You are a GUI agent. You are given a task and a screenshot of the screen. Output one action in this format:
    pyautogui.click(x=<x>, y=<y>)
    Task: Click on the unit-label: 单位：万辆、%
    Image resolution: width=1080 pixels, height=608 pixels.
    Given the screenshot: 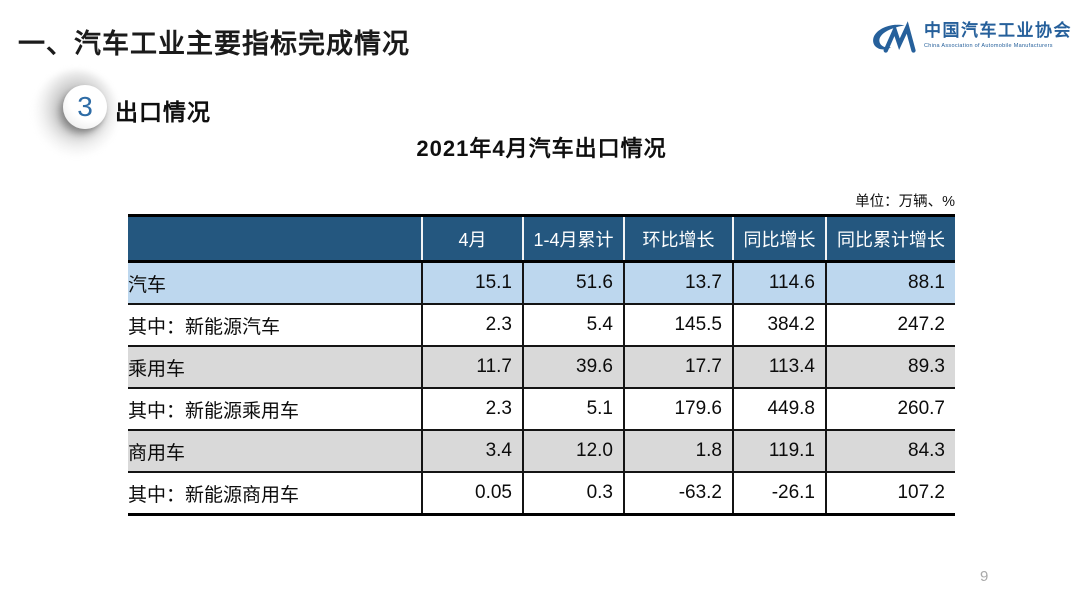 What is the action you would take?
    pyautogui.click(x=905, y=202)
    